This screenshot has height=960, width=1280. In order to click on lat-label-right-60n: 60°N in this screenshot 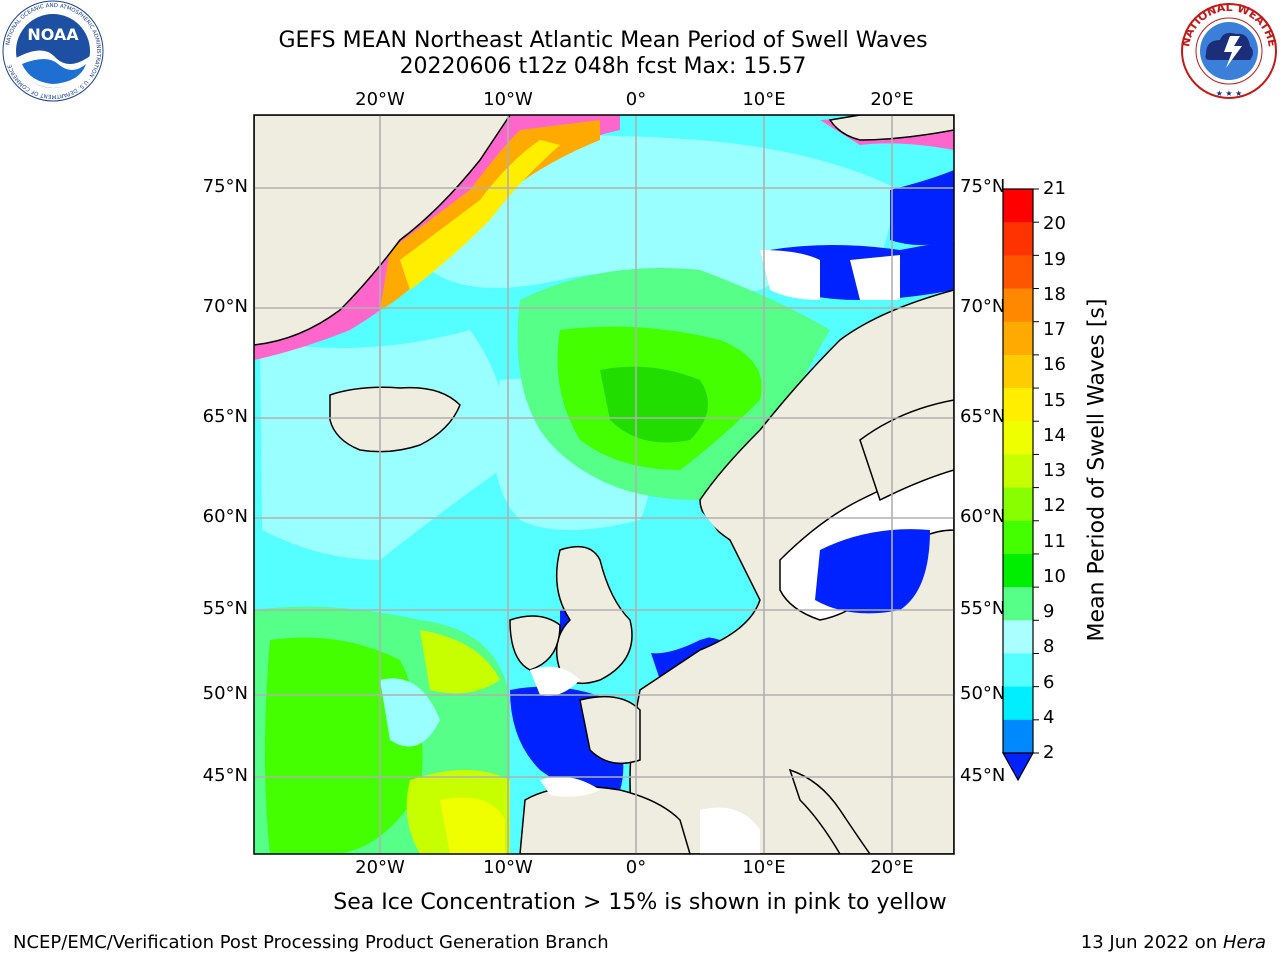, I will do `click(983, 516)`.